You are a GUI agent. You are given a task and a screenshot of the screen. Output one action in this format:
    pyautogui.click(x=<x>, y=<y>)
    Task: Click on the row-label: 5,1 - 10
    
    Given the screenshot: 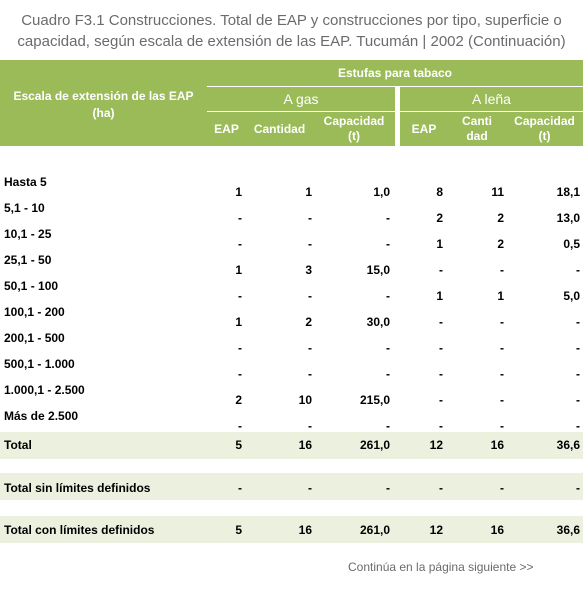 What is the action you would take?
    pyautogui.click(x=24, y=208)
    